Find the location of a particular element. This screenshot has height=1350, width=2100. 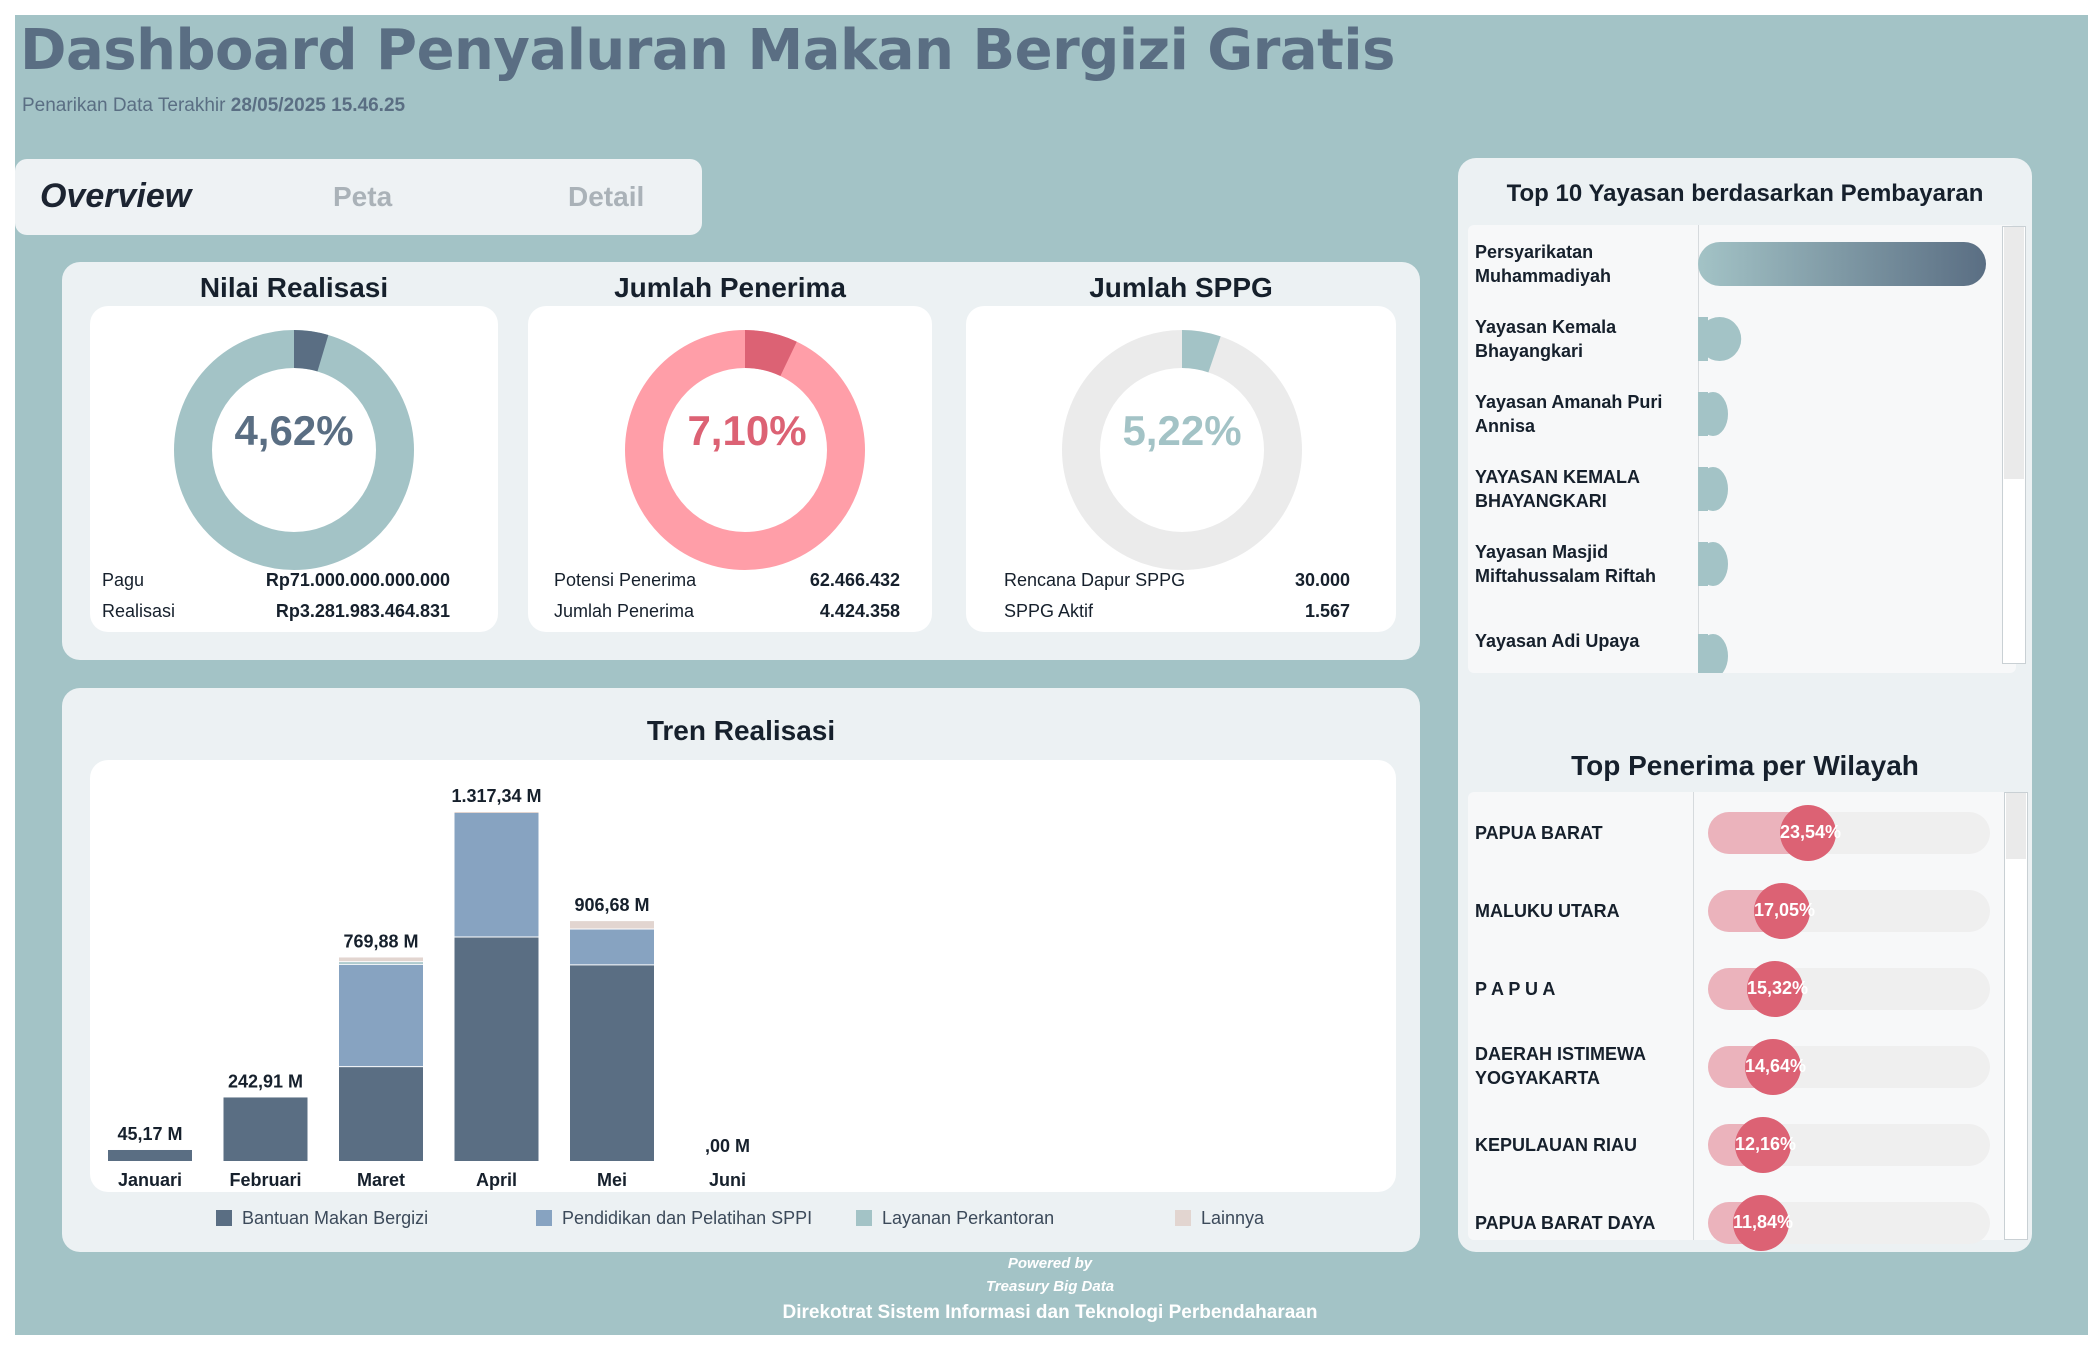

row-label: Pagu is located at coordinates (123, 580).